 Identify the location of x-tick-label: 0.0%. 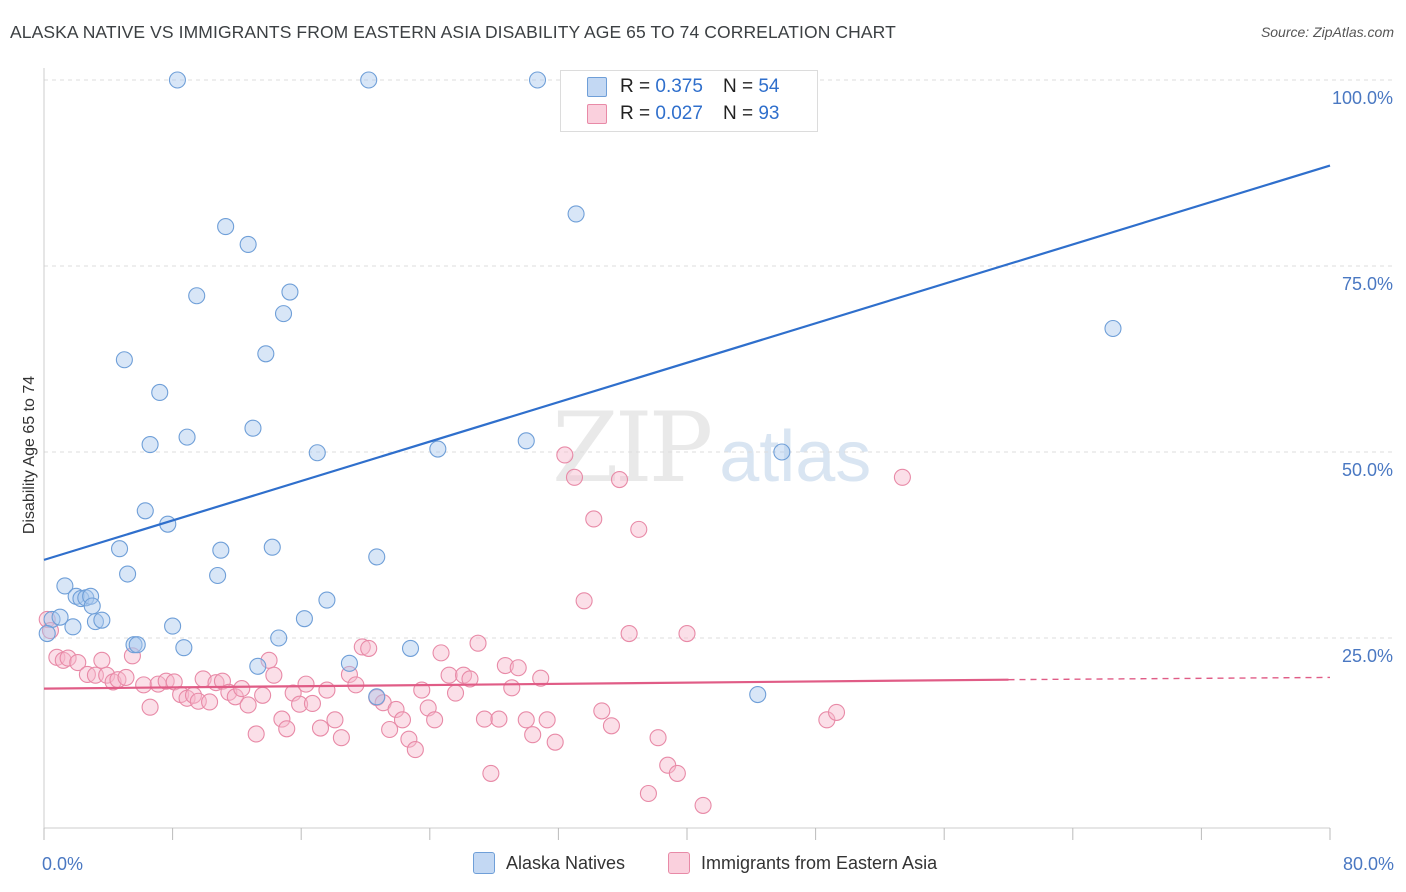
(62, 864).